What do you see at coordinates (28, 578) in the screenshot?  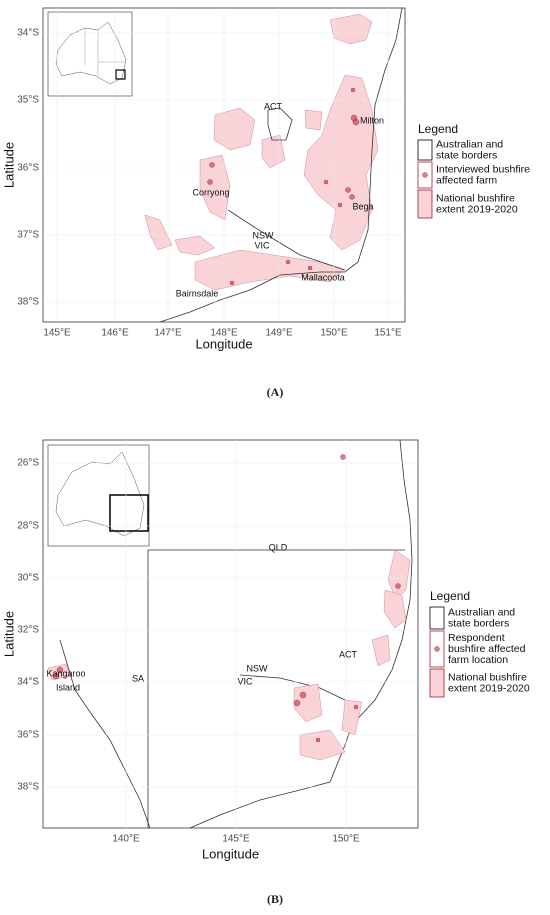 I see `y-tick-label: 30°S` at bounding box center [28, 578].